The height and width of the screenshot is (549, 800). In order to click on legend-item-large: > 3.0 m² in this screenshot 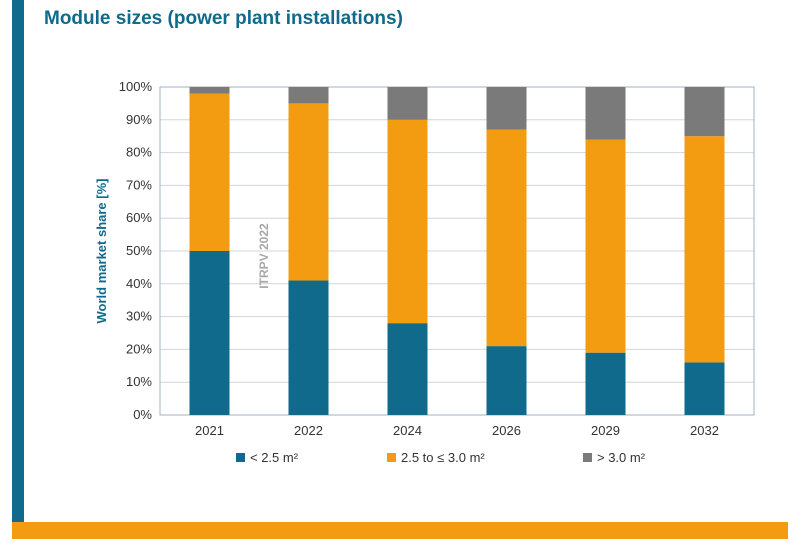, I will do `click(614, 457)`.